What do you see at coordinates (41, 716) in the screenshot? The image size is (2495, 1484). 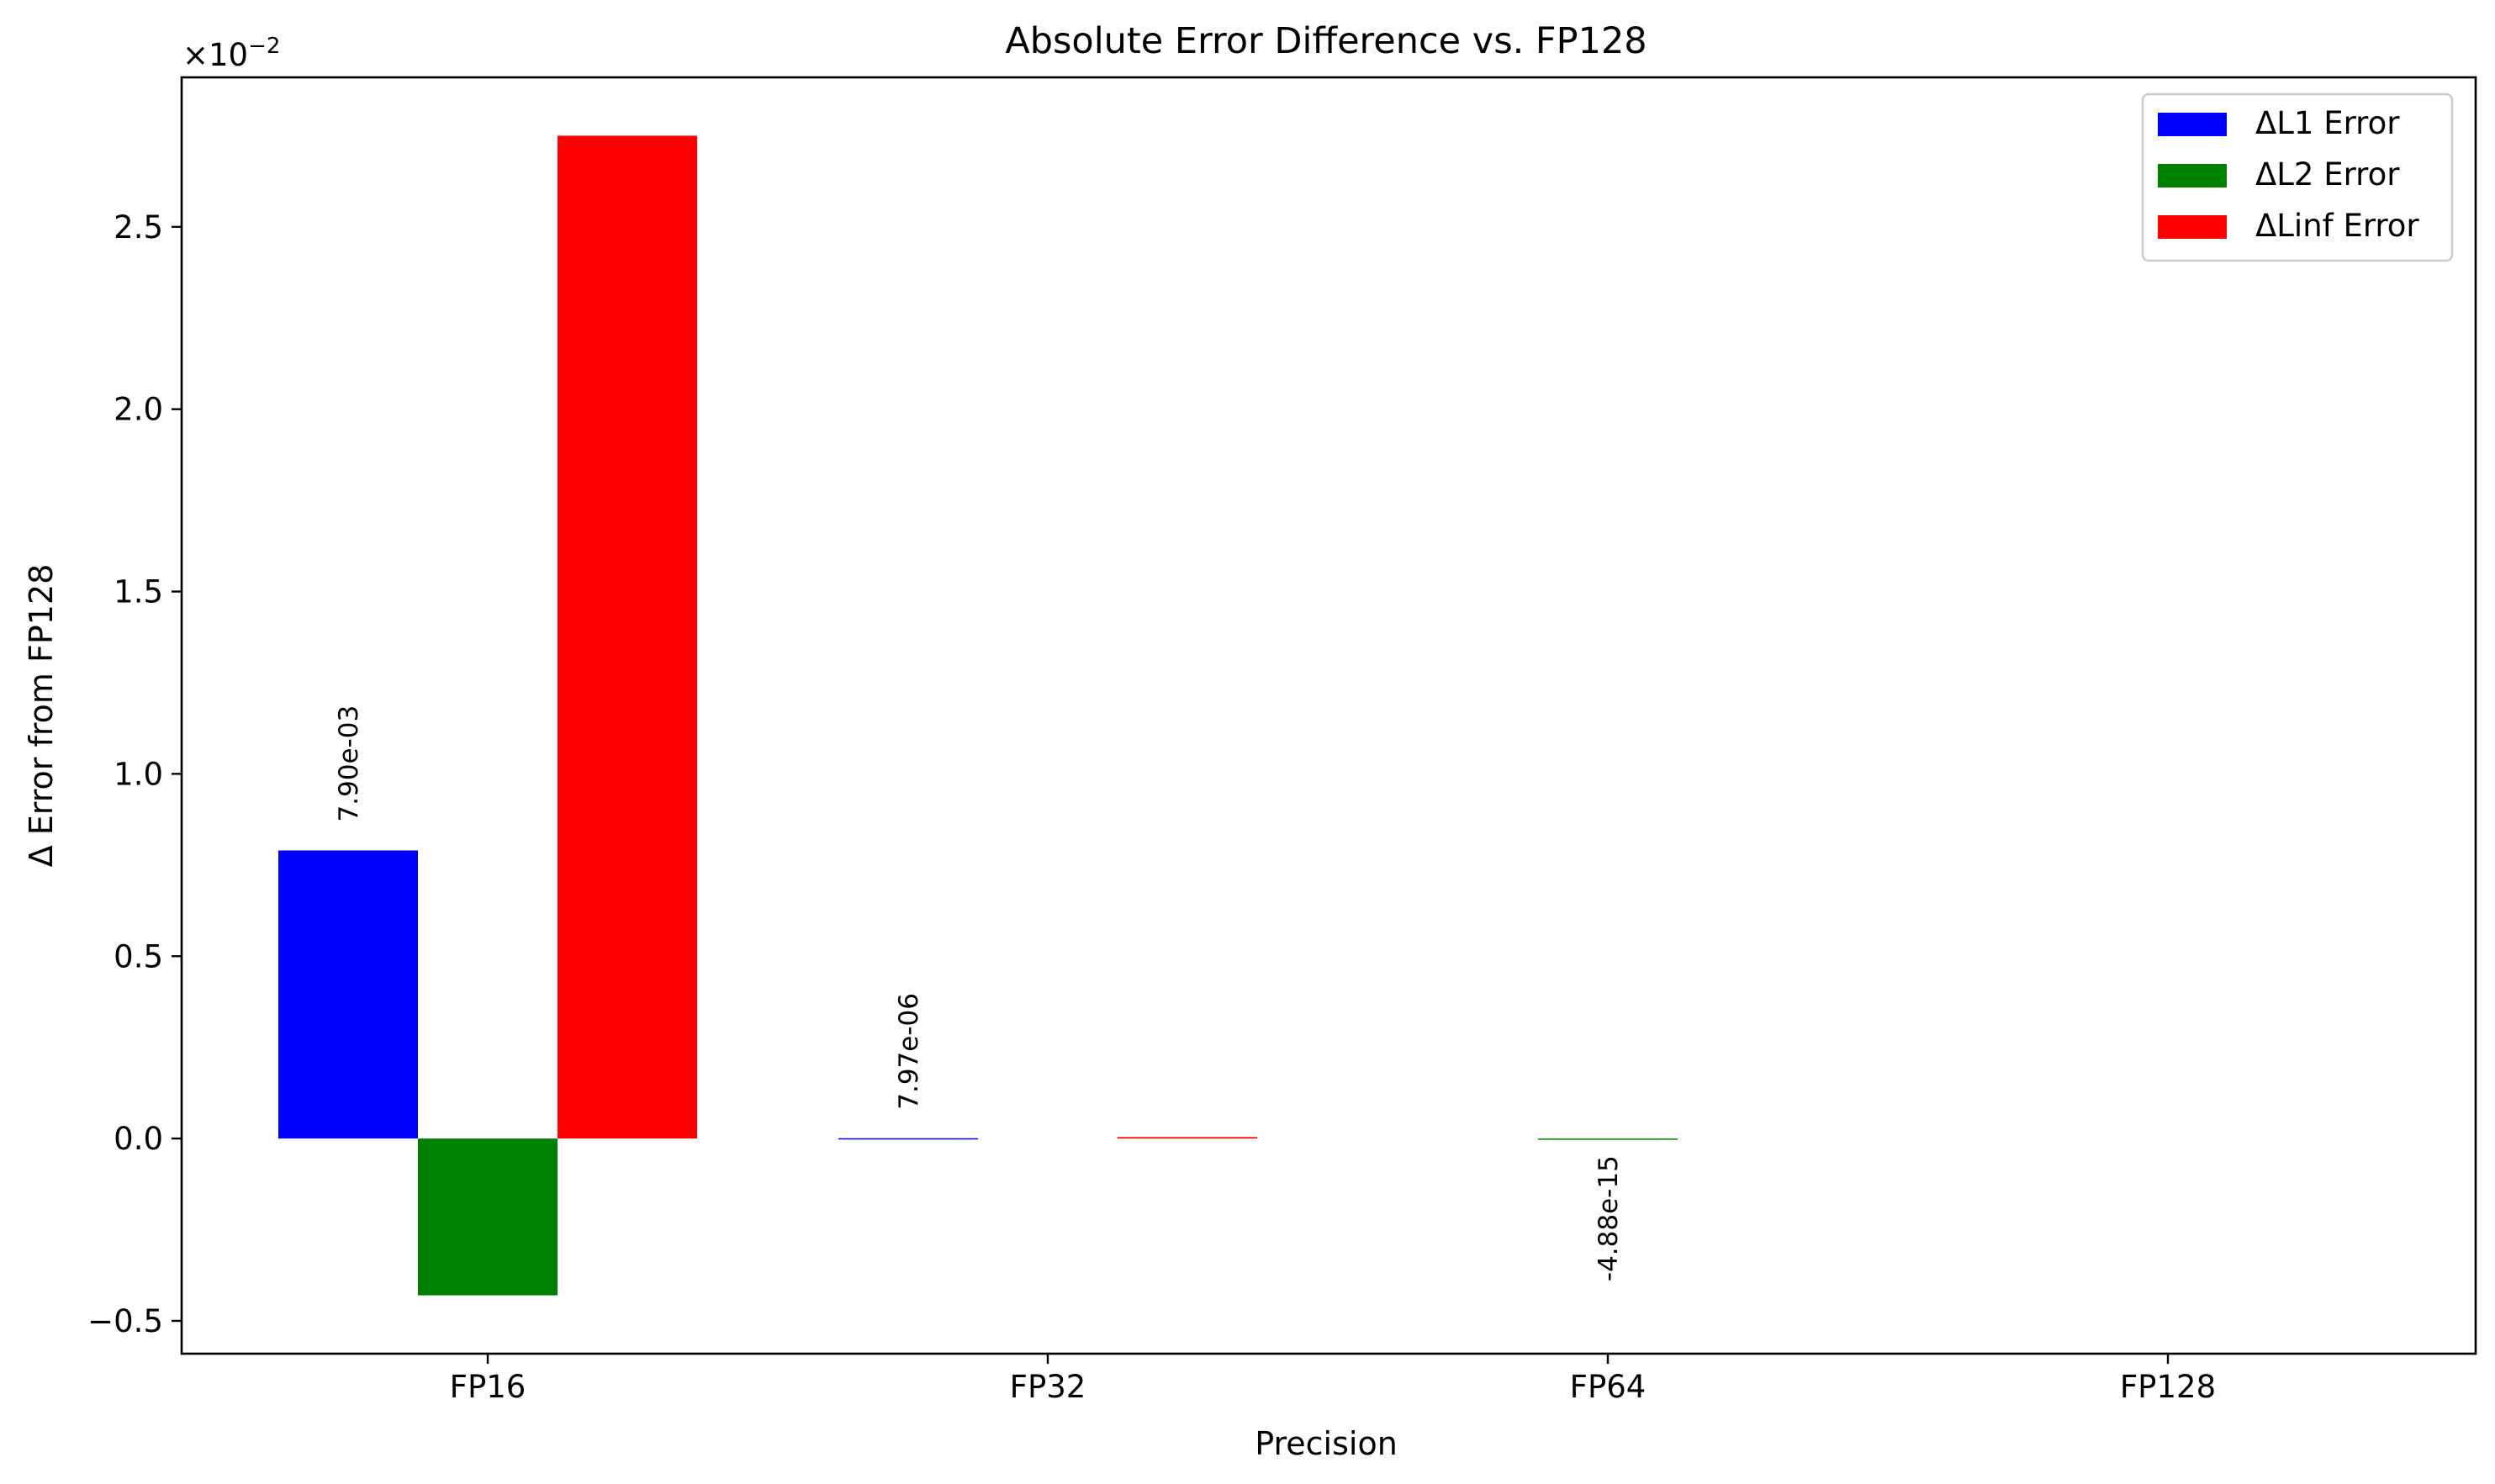 I see `y-axis-label: Δ Error from FP128` at bounding box center [41, 716].